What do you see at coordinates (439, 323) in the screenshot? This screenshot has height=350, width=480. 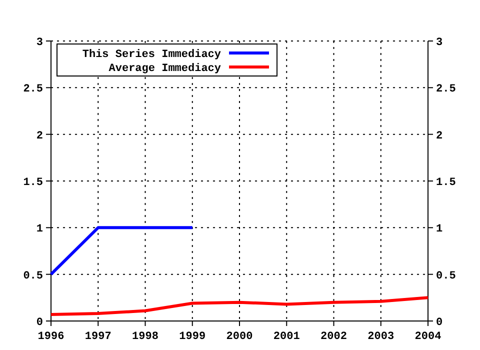 I see `y2-tick-label: 0` at bounding box center [439, 323].